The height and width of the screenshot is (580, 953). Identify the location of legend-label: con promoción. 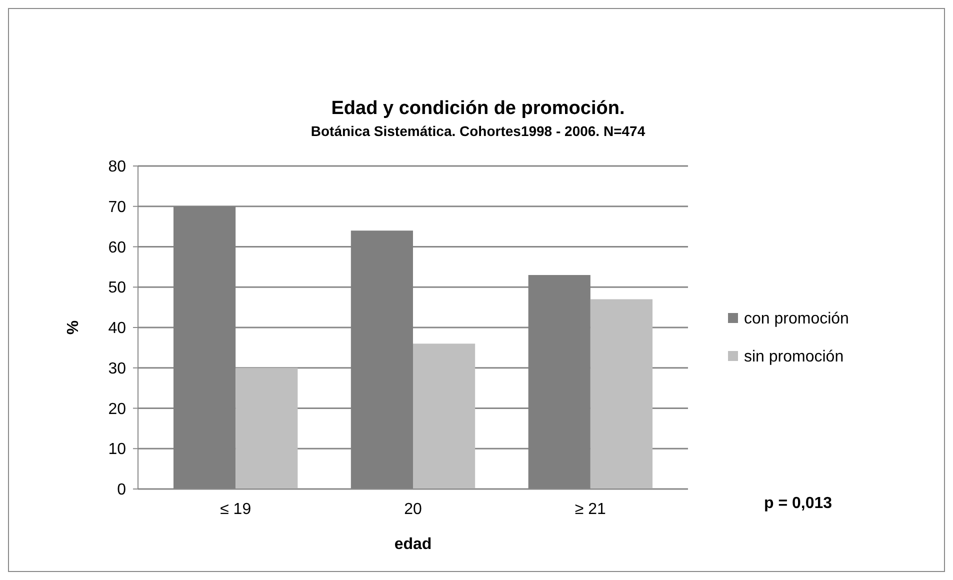
(796, 319).